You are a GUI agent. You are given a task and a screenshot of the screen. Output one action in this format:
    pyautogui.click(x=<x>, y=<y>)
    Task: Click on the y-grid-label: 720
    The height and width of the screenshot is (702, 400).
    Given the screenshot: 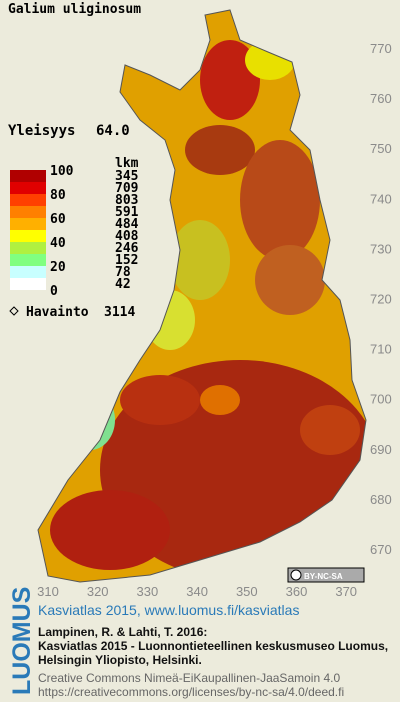 What is the action you would take?
    pyautogui.click(x=381, y=299)
    